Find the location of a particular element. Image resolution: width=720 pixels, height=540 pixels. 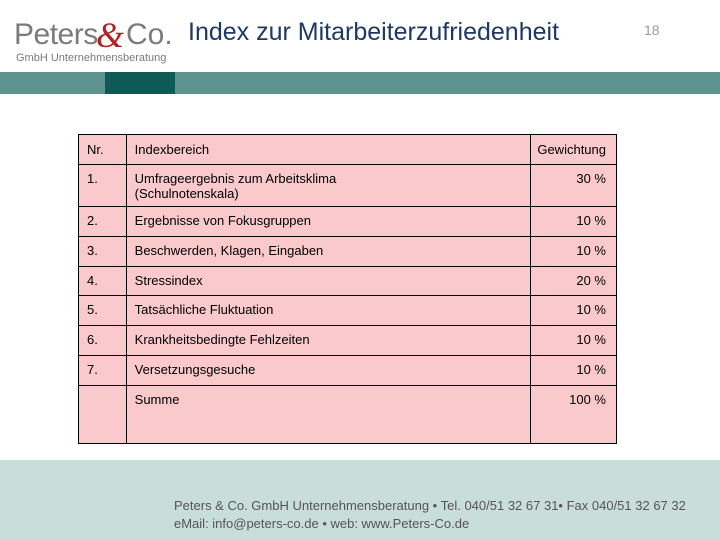

header-nr: Nr. is located at coordinates (102, 149).